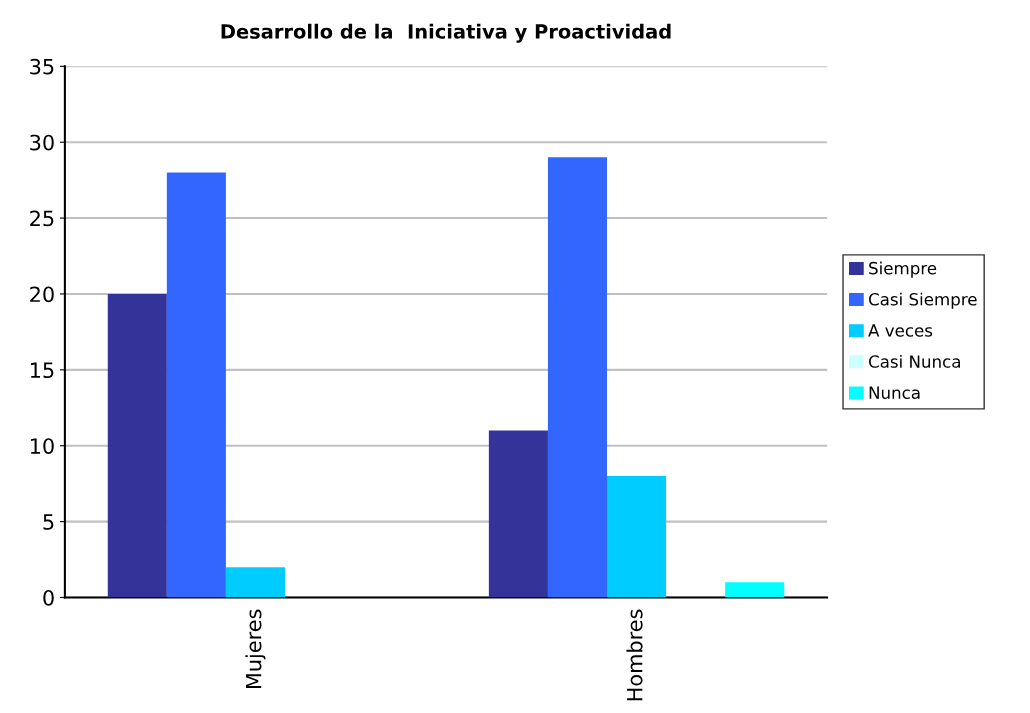  What do you see at coordinates (48, 597) in the screenshot?
I see `y-tick-label: 0` at bounding box center [48, 597].